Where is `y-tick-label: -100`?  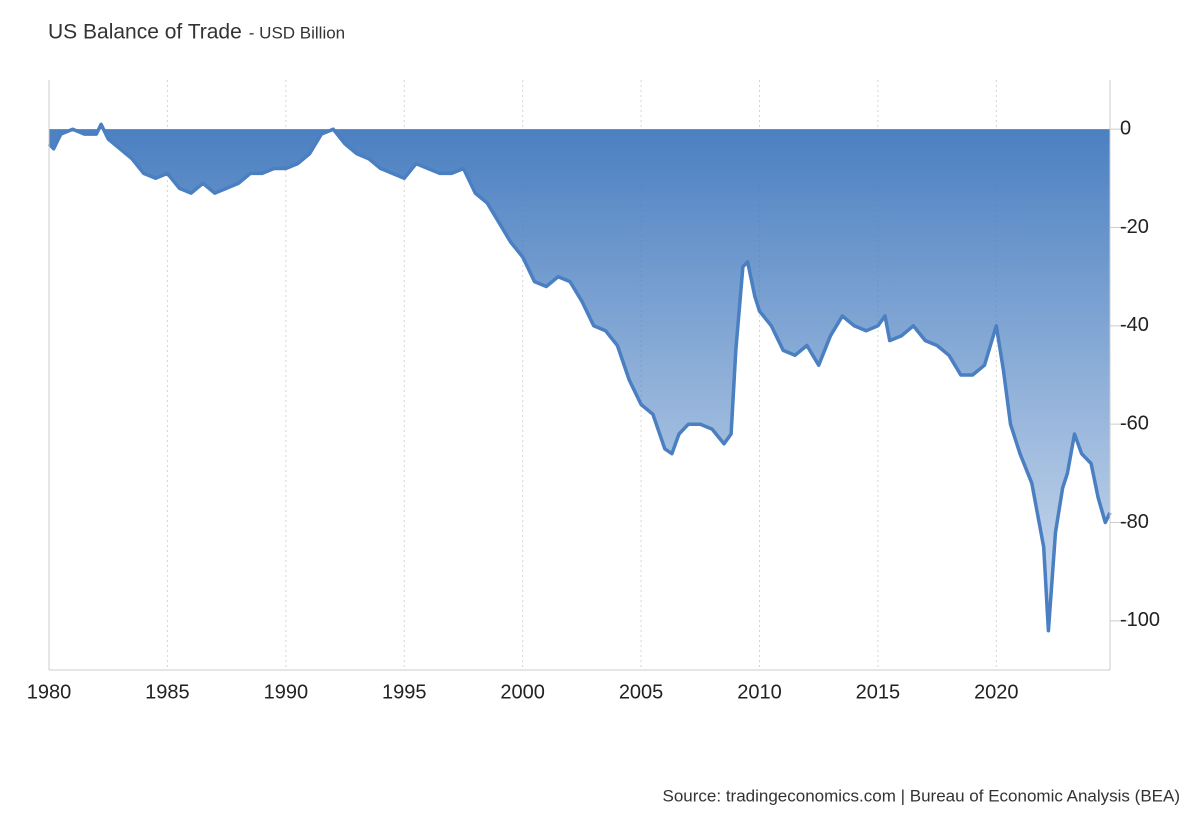 y-tick-label: -100 is located at coordinates (1140, 620).